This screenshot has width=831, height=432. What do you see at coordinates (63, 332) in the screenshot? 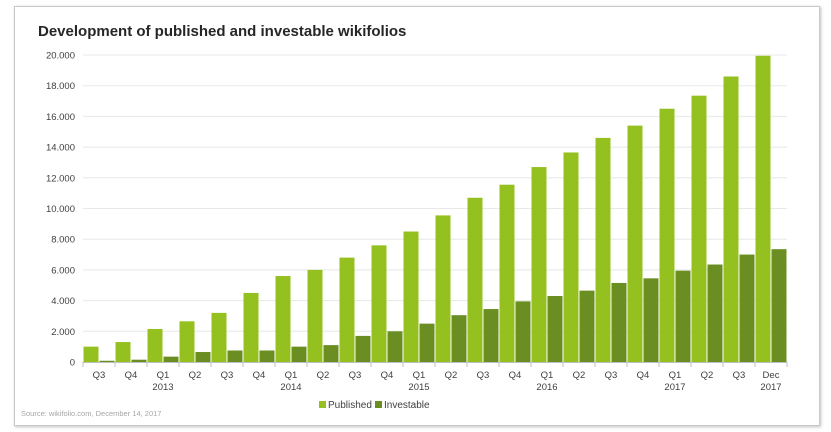
I see `y-tick-label: 2.000` at bounding box center [63, 332].